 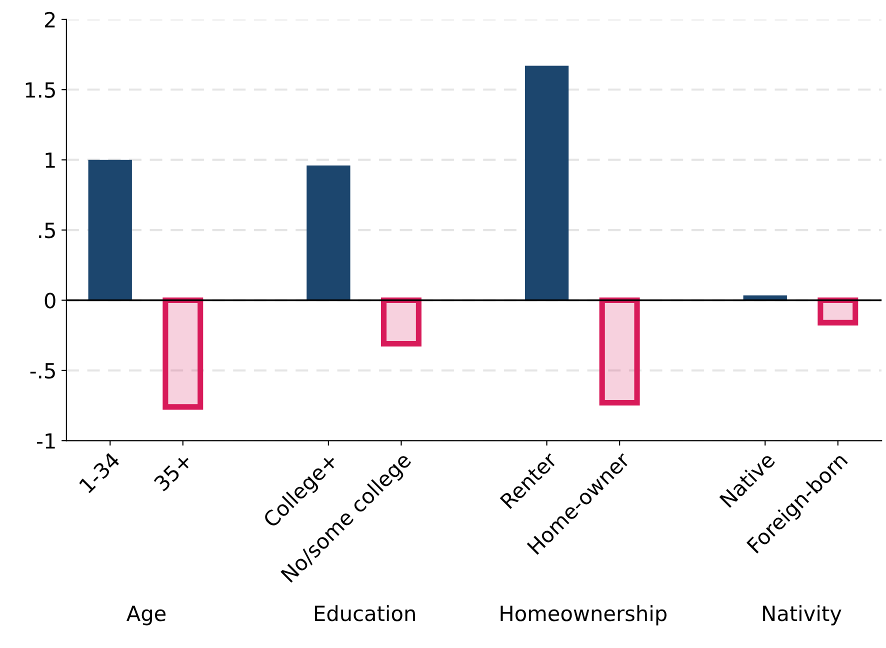 What do you see at coordinates (47, 230) in the screenshot?
I see `y-tick-label: .5` at bounding box center [47, 230].